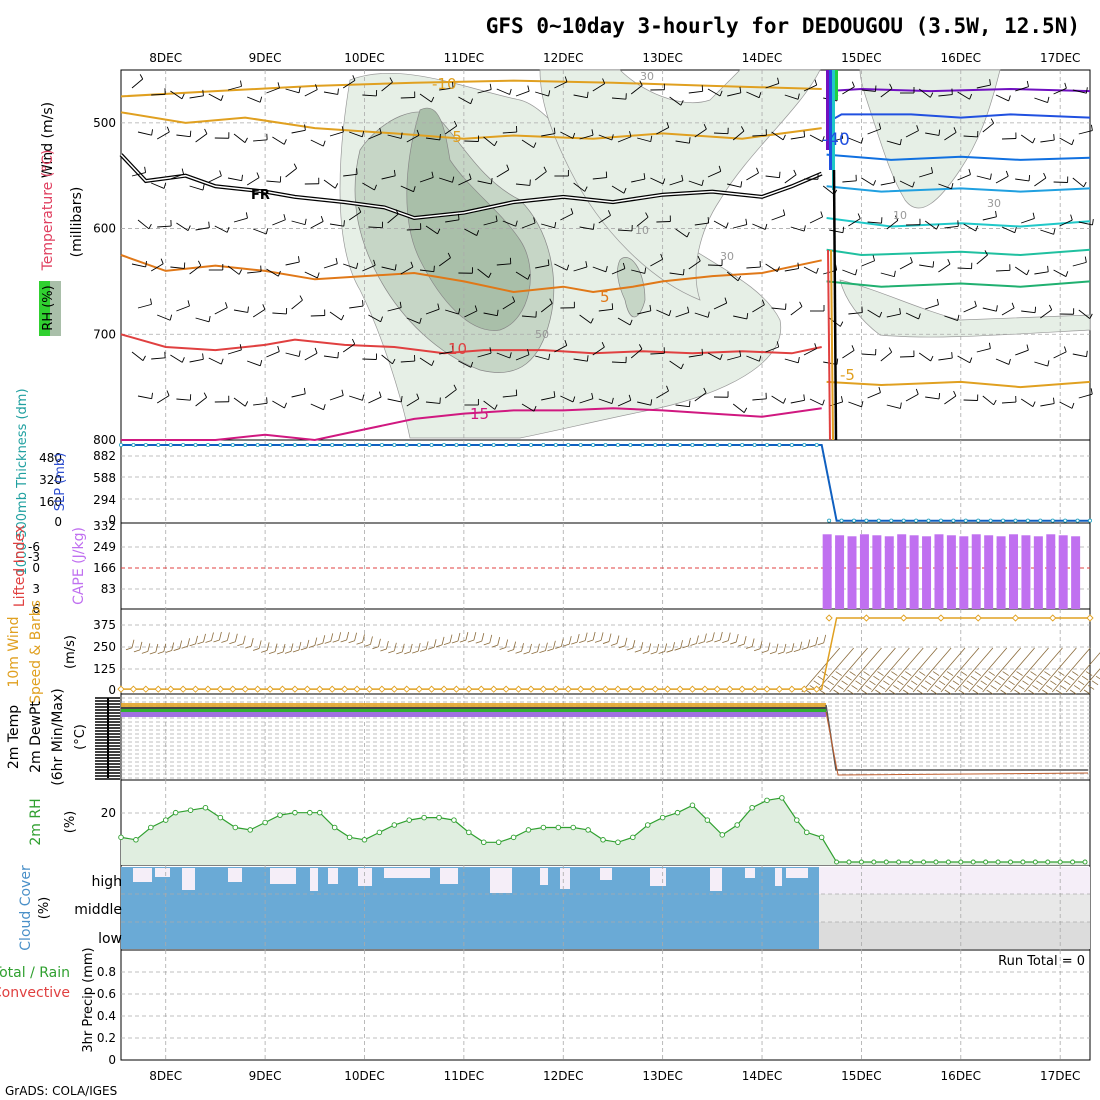 Image resolution: width=1100 pixels, height=1100 pixels. Describe the element at coordinates (365, 877) in the screenshot. I see `cloud-gap` at that location.